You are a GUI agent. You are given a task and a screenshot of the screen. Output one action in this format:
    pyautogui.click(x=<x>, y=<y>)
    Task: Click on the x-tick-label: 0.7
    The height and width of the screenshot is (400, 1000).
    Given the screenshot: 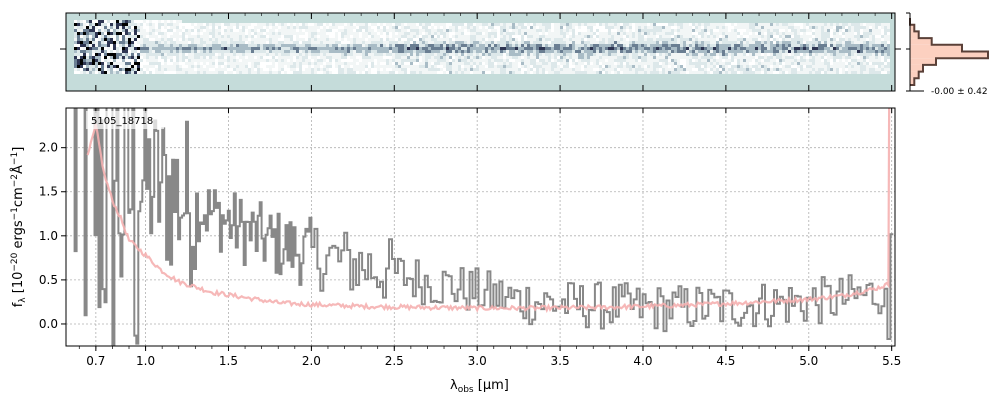 What is the action you would take?
    pyautogui.click(x=95, y=361)
    